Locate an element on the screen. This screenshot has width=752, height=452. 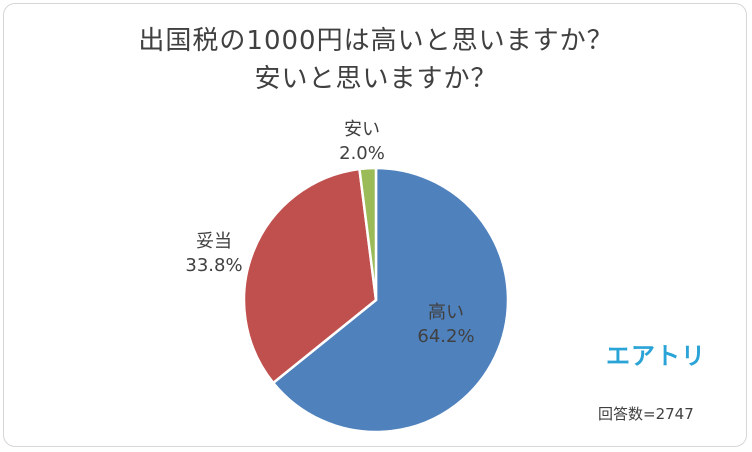
slice-name-label: 高い is located at coordinates (446, 312).